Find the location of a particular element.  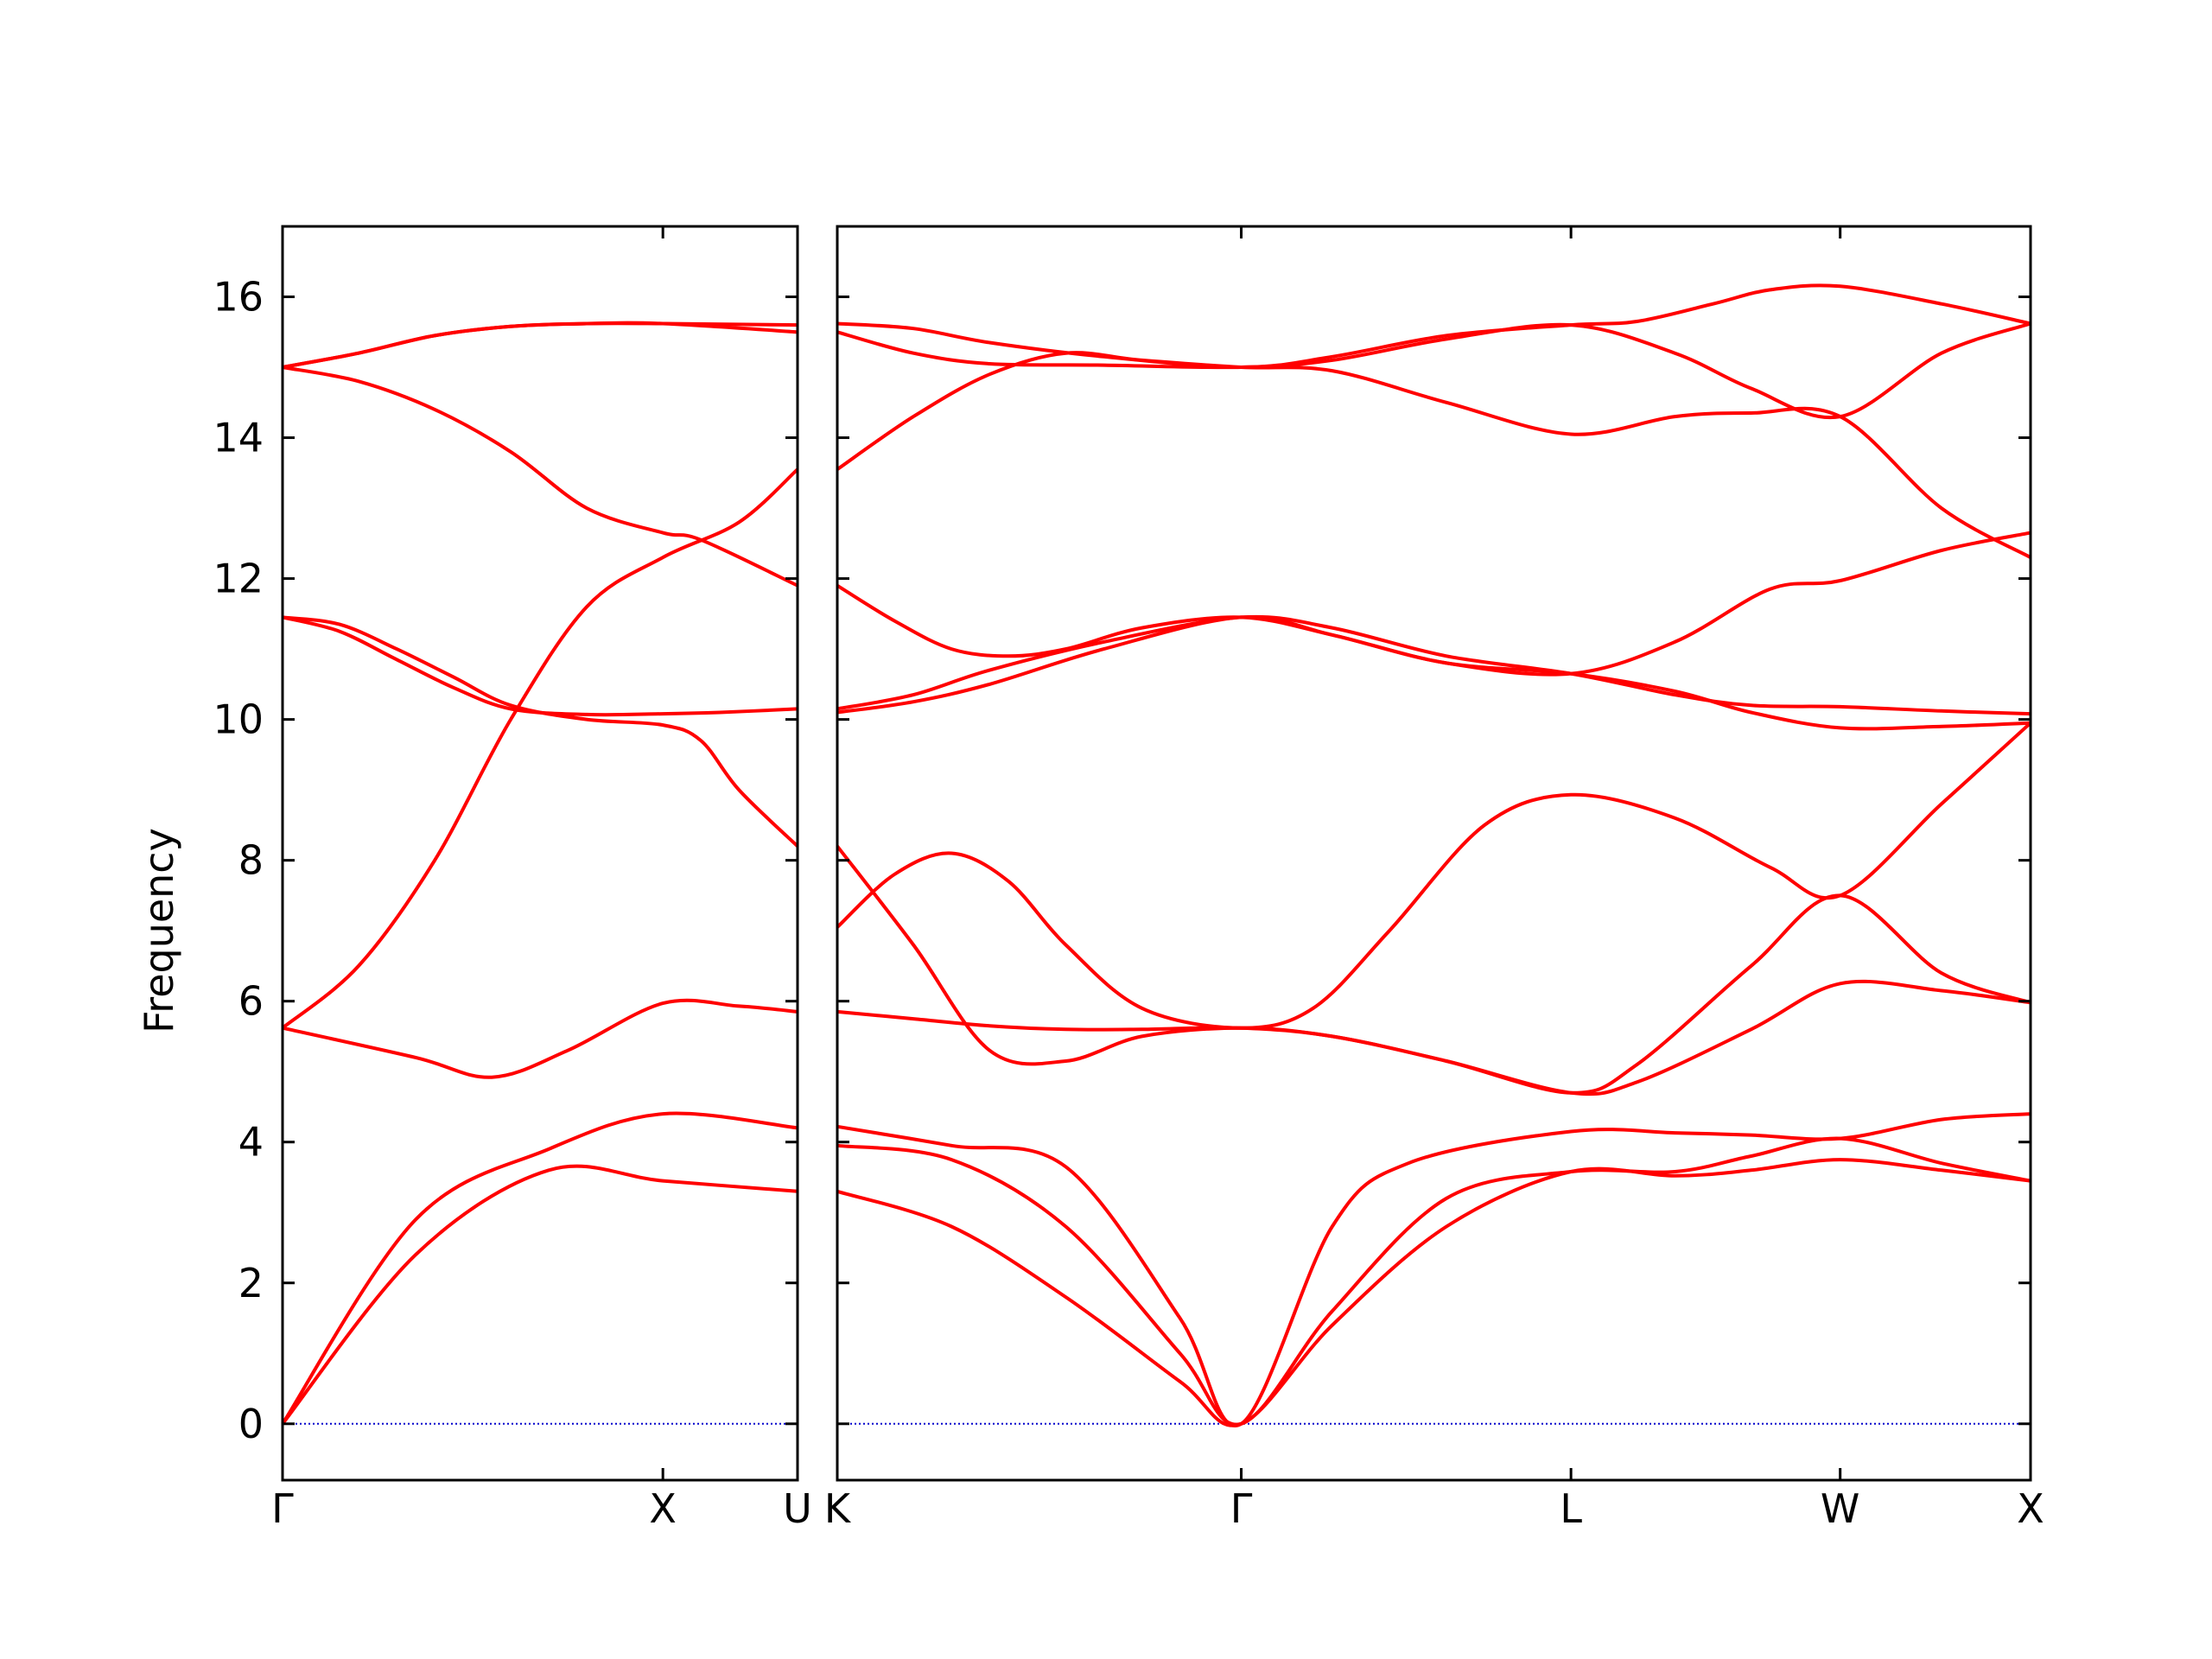

x-tick-label-U: U is located at coordinates (797, 1508).